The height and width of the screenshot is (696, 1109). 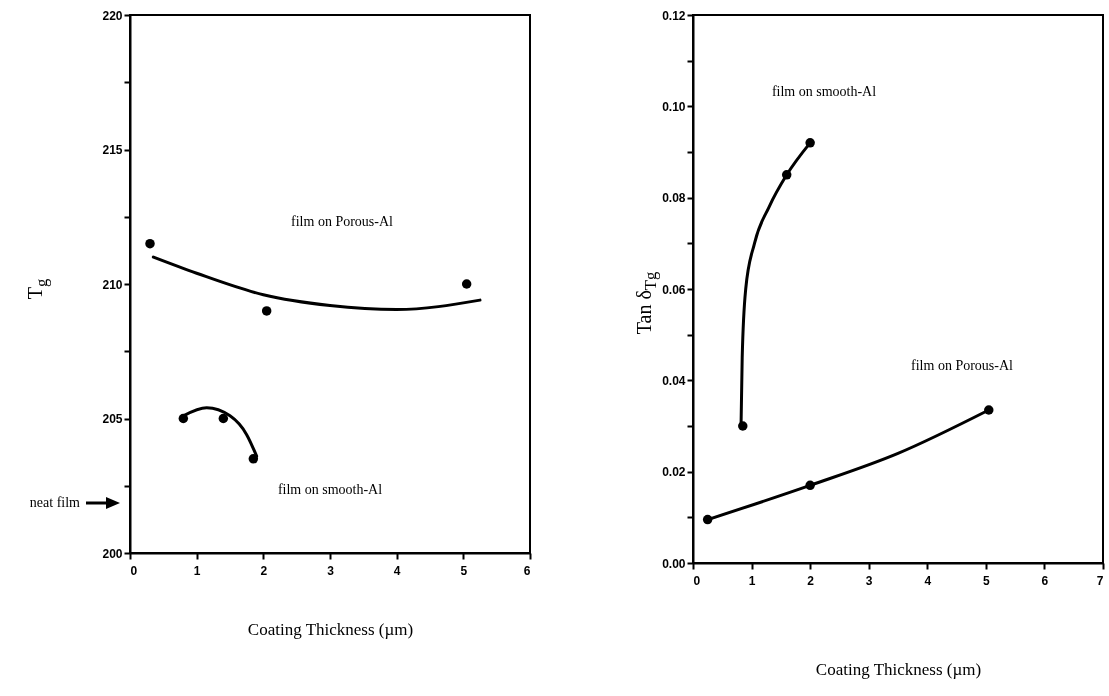 I want to click on y-tick-label: 200, so click(x=112, y=553).